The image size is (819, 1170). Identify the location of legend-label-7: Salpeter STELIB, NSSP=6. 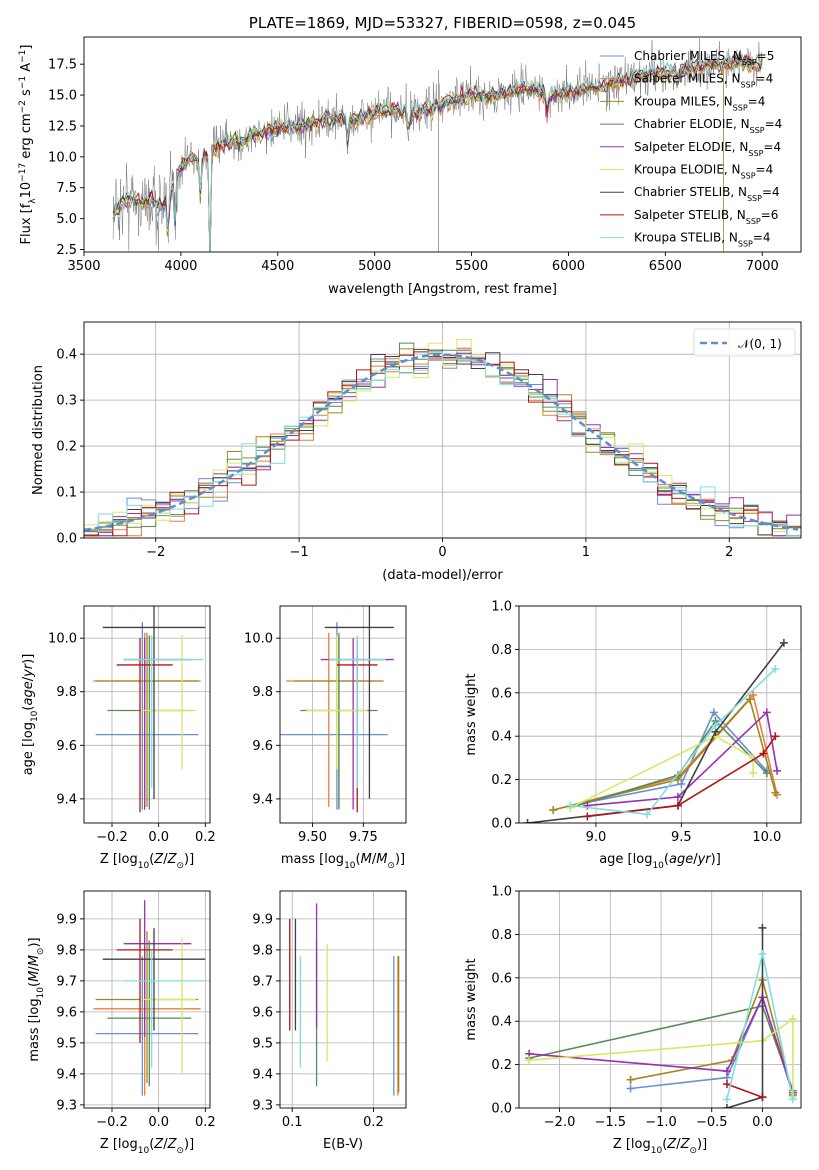
(706, 217).